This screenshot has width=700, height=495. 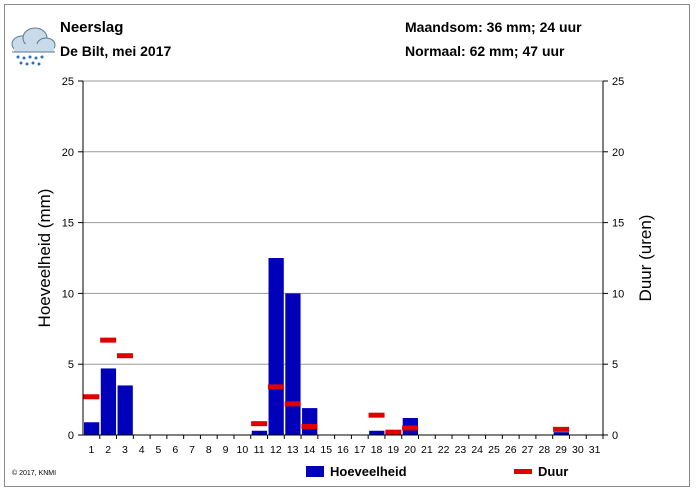 What do you see at coordinates (159, 450) in the screenshot?
I see `x-tick-label: 5` at bounding box center [159, 450].